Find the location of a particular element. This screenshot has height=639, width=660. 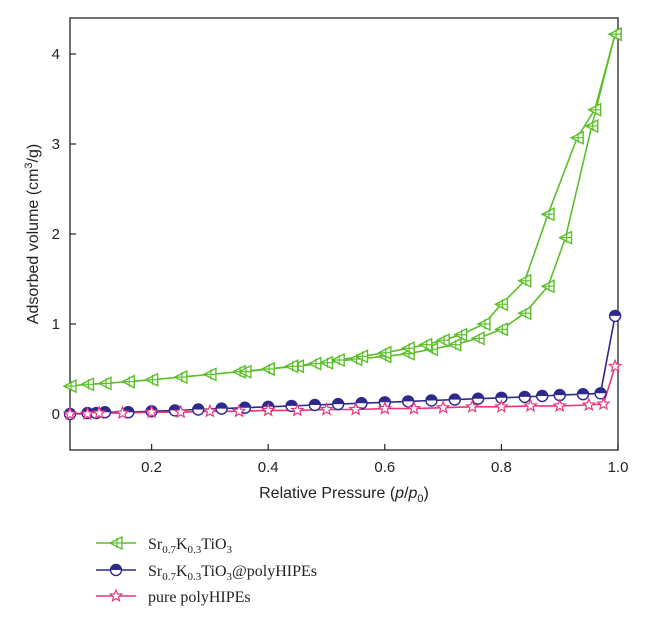

legend-entry-sr-k-tio3: Sr0.7K0.3TiO3 is located at coordinates (164, 545).